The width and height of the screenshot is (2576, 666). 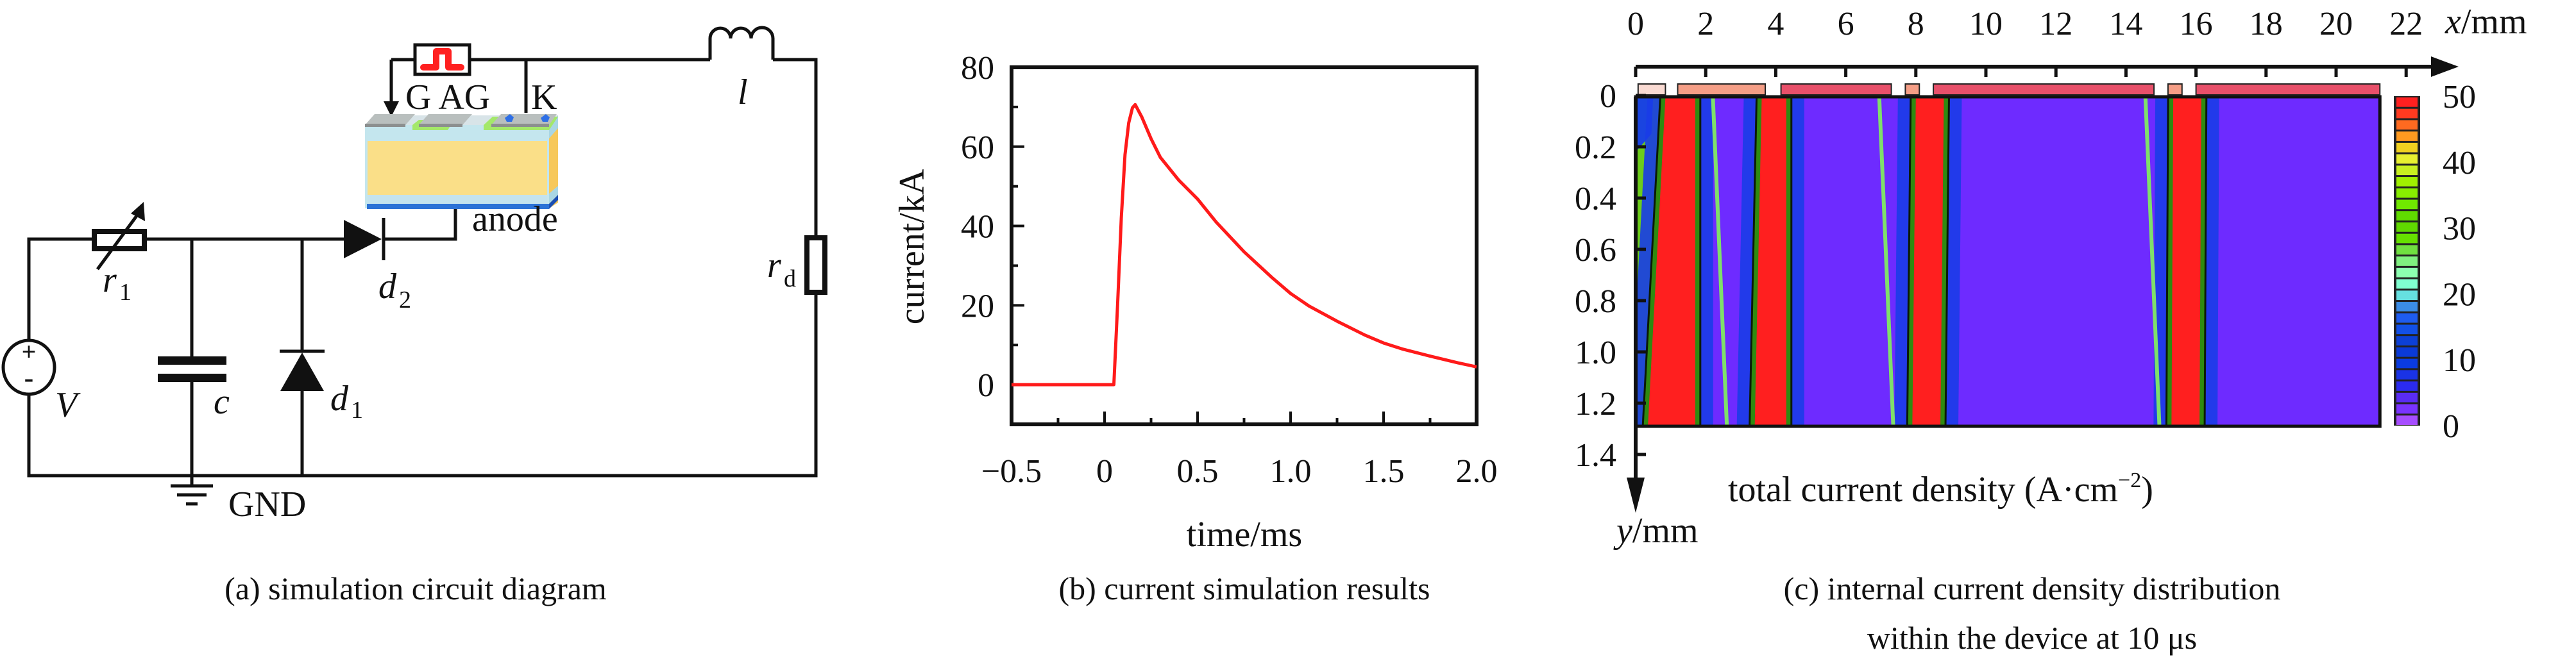 I want to click on load-resistor-label: r, so click(x=774, y=265).